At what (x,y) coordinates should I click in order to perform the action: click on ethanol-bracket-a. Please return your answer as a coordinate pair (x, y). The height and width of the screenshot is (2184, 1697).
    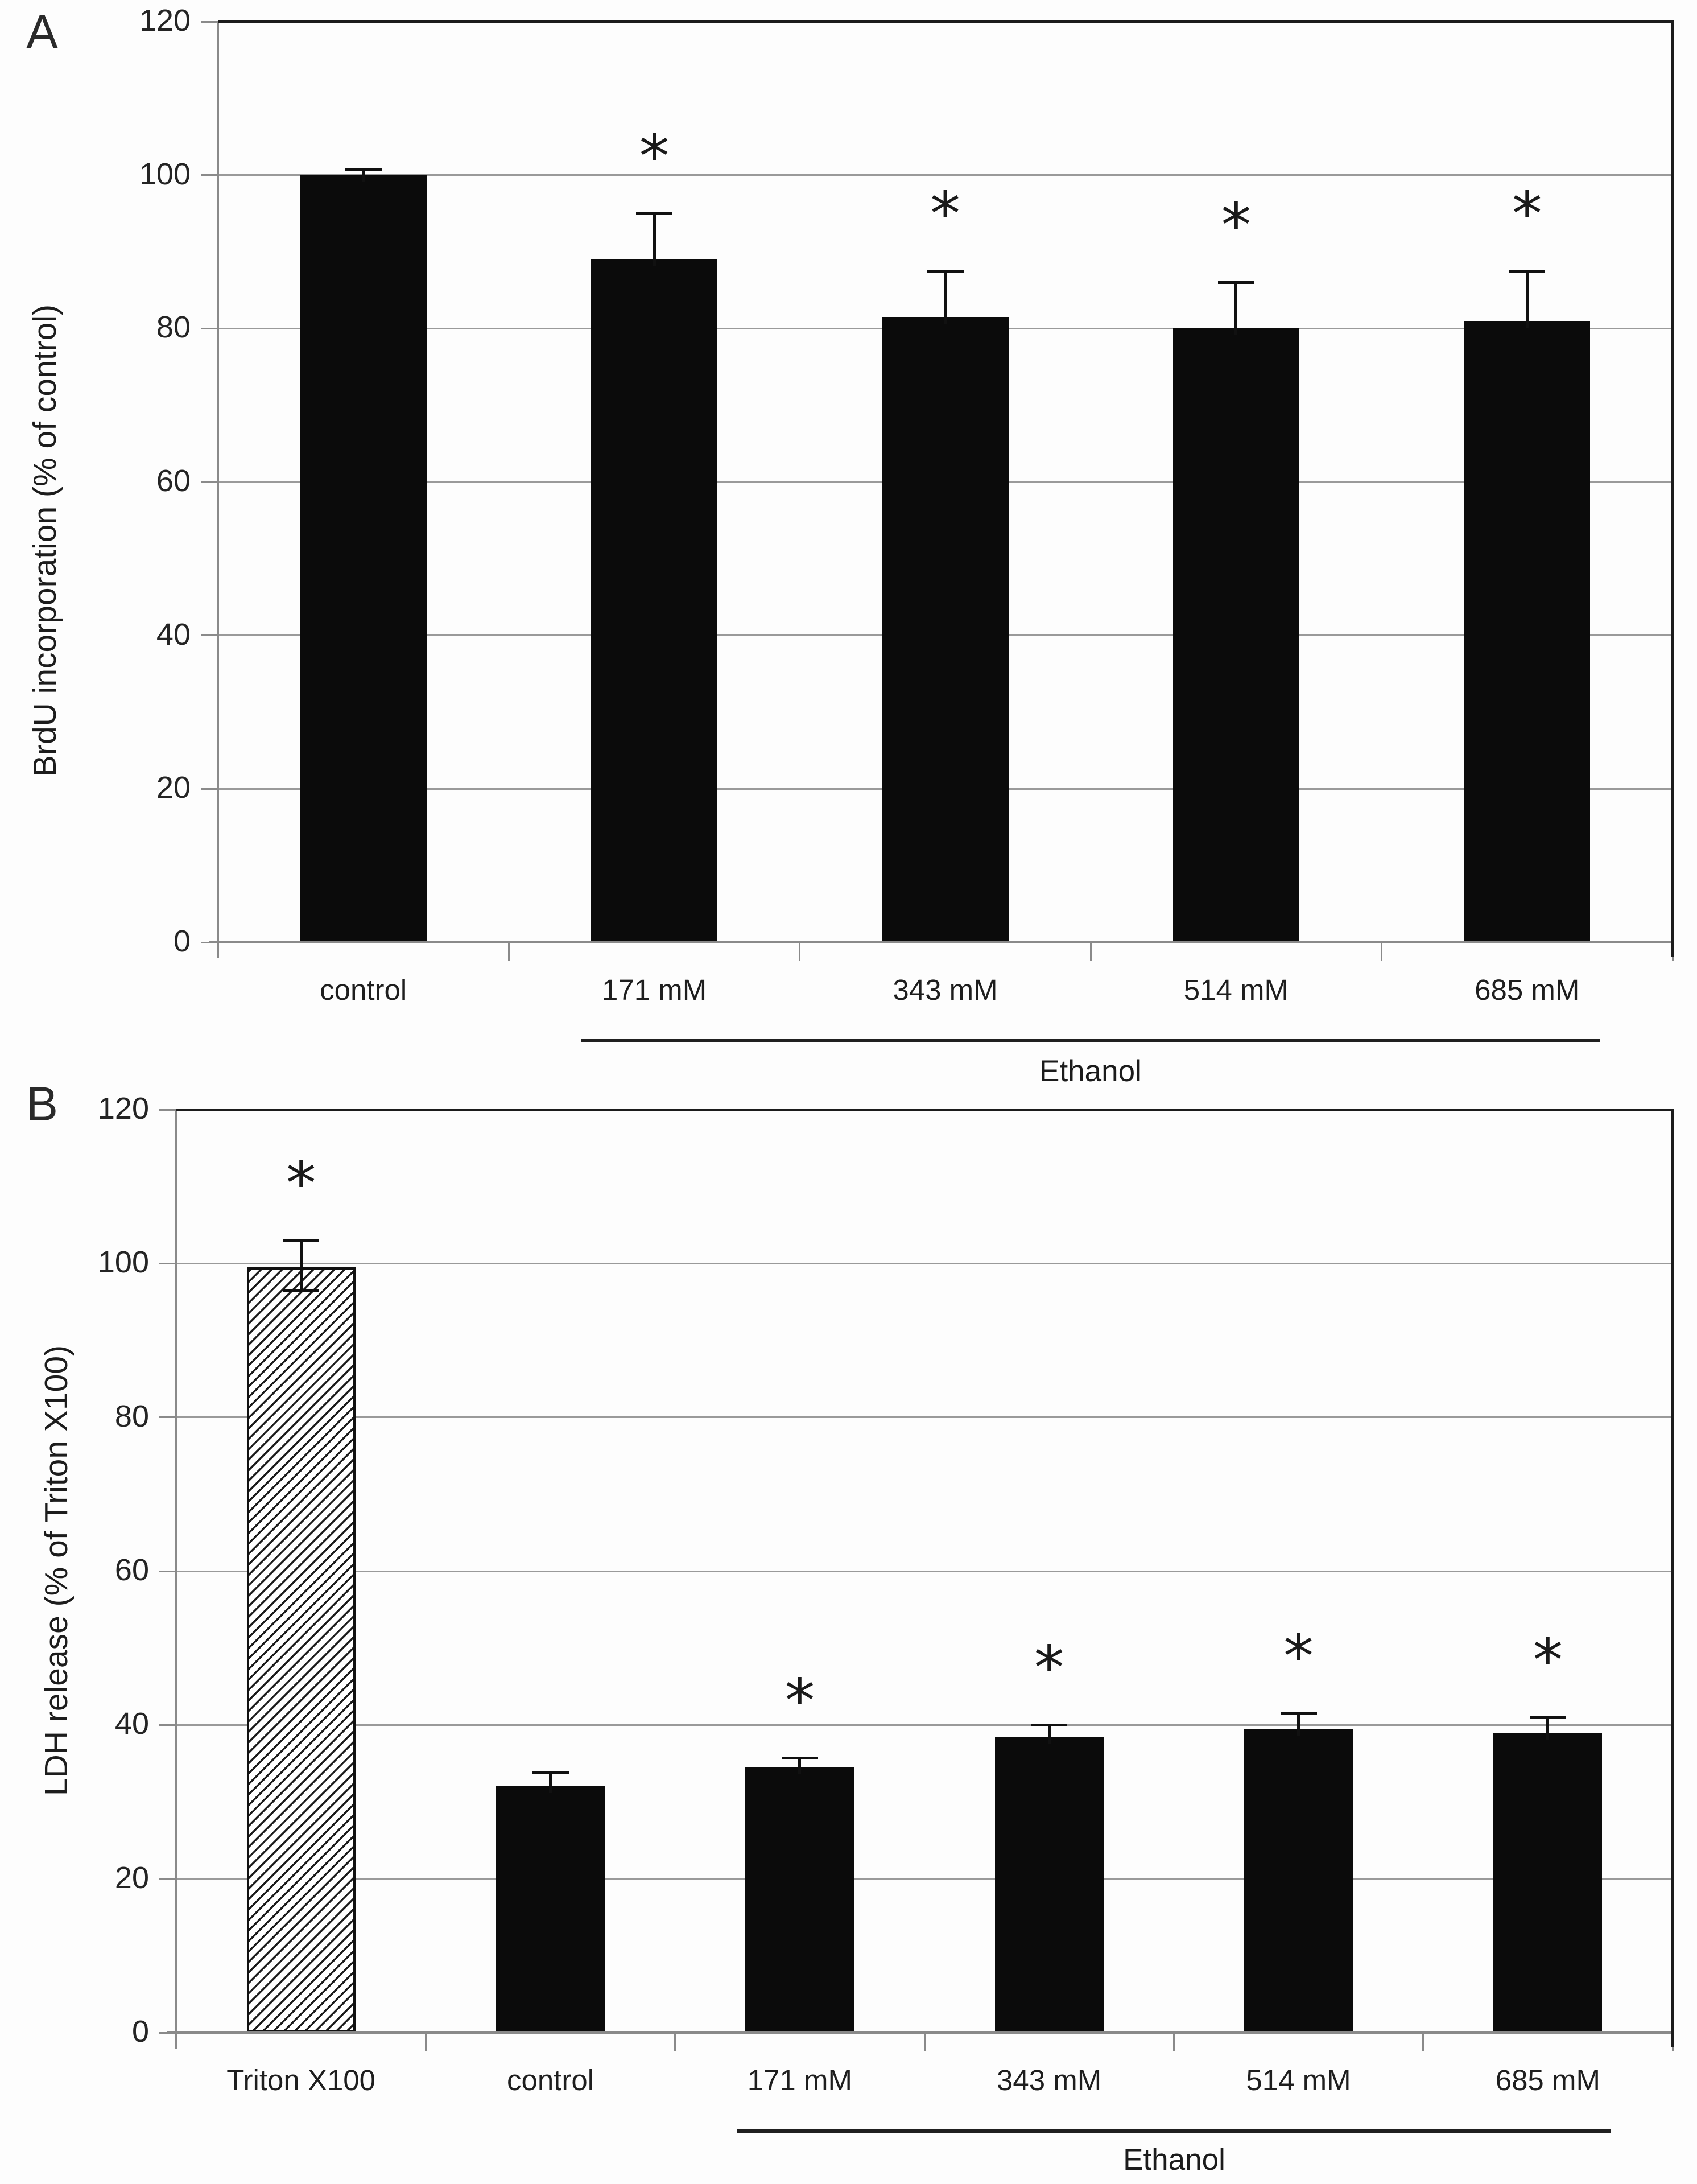
    Looking at the image, I should click on (1090, 1040).